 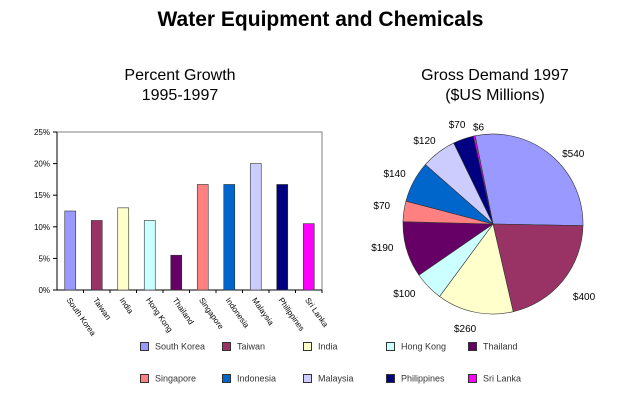 What do you see at coordinates (394, 174) in the screenshot?
I see `pie-label: $140` at bounding box center [394, 174].